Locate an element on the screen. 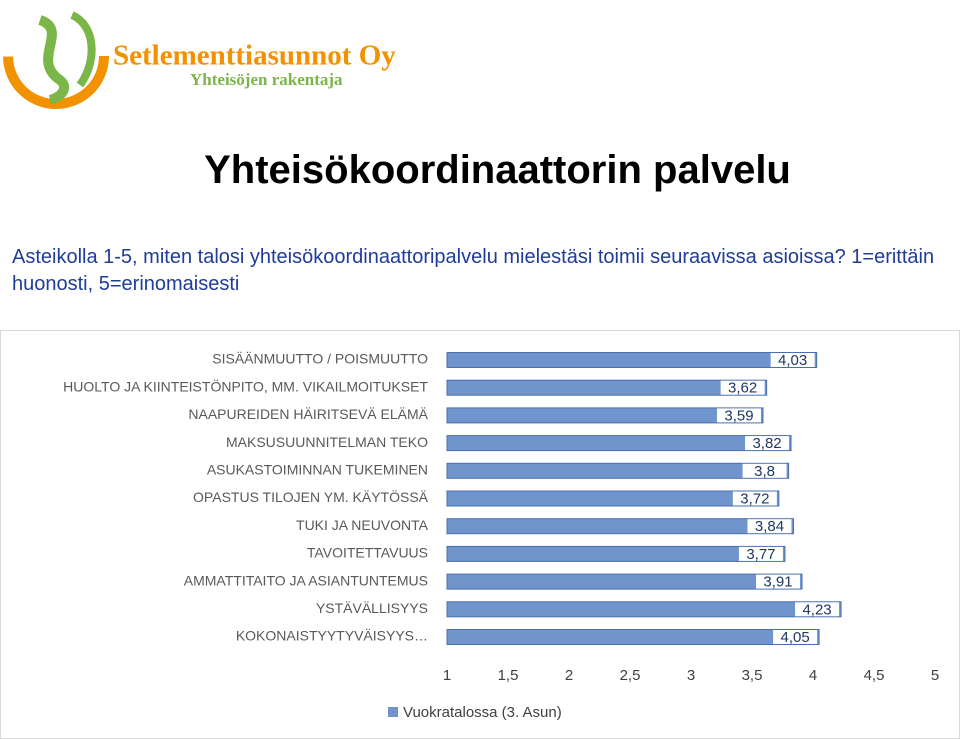  value-label: 3,72 is located at coordinates (754, 498).